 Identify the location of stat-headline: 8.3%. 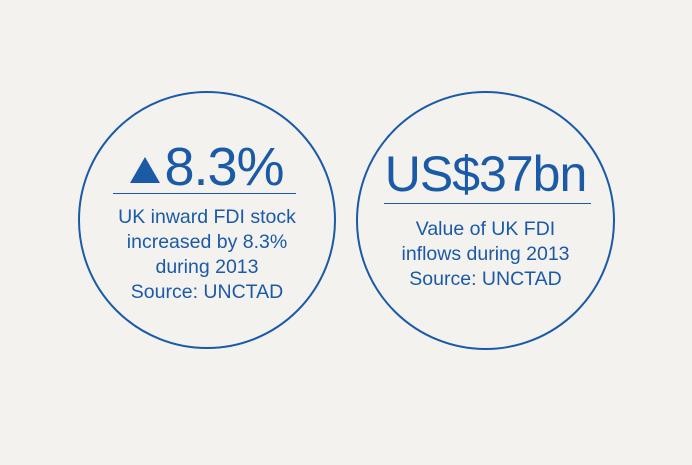
(207, 167).